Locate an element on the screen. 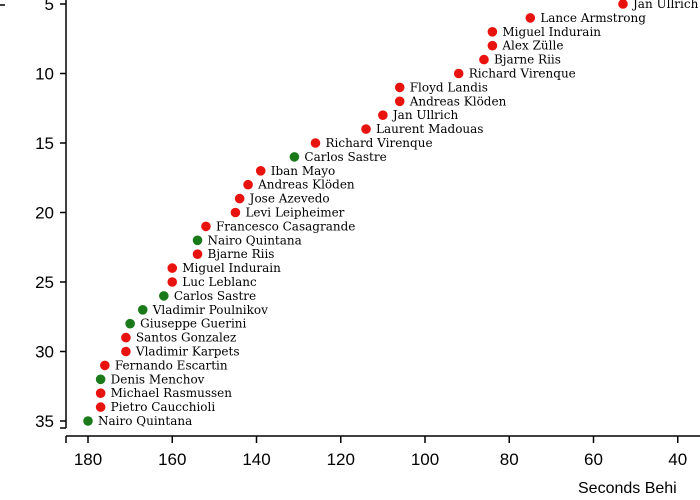  y-tick-label-15: 15 is located at coordinates (44, 143).